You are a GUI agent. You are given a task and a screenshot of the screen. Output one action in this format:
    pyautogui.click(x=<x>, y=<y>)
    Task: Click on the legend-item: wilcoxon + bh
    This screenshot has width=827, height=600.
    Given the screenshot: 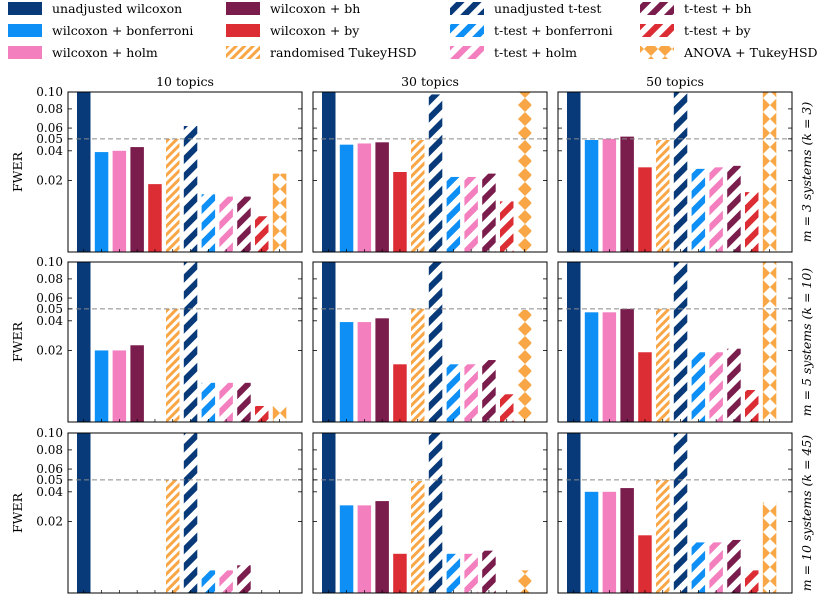 What is the action you would take?
    pyautogui.click(x=293, y=8)
    